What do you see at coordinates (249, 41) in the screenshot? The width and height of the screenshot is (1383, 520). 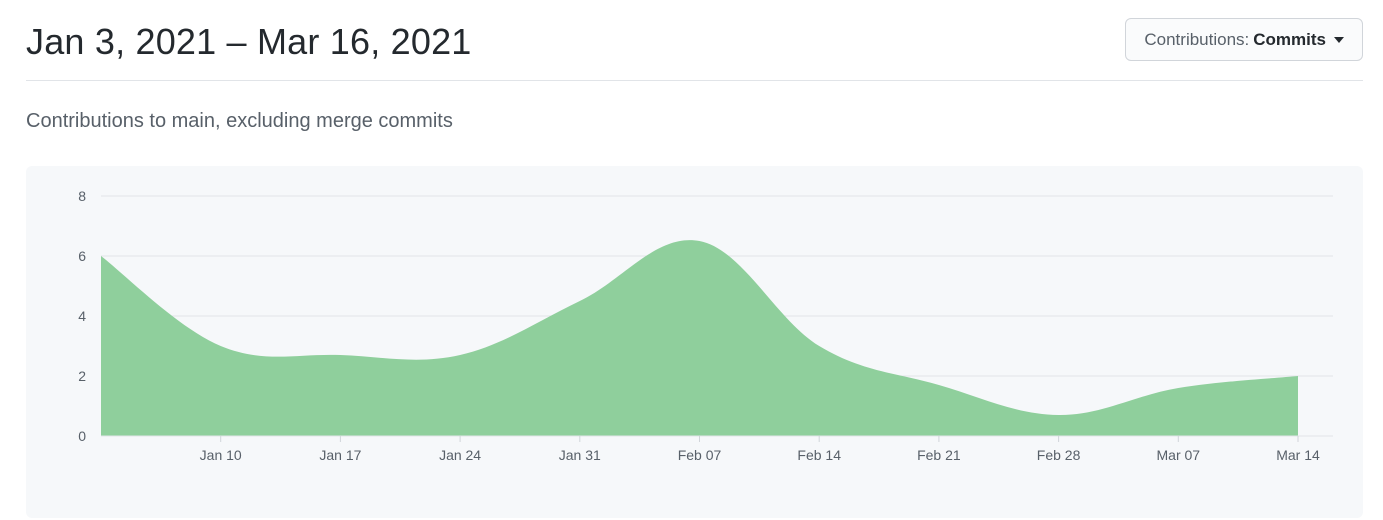 I see `date-range-title: Jan 3, 2021 – Mar 16, 2021` at bounding box center [249, 41].